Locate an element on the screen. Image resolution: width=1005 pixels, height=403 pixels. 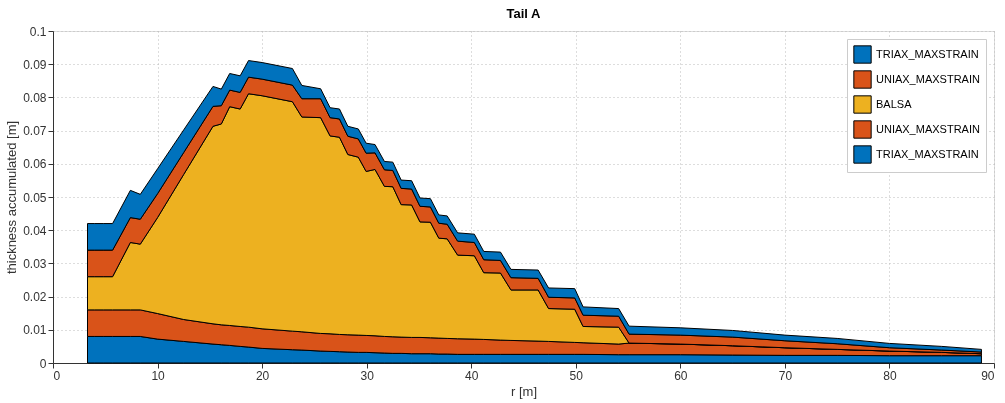
chart-title: Tail A is located at coordinates (524, 13).